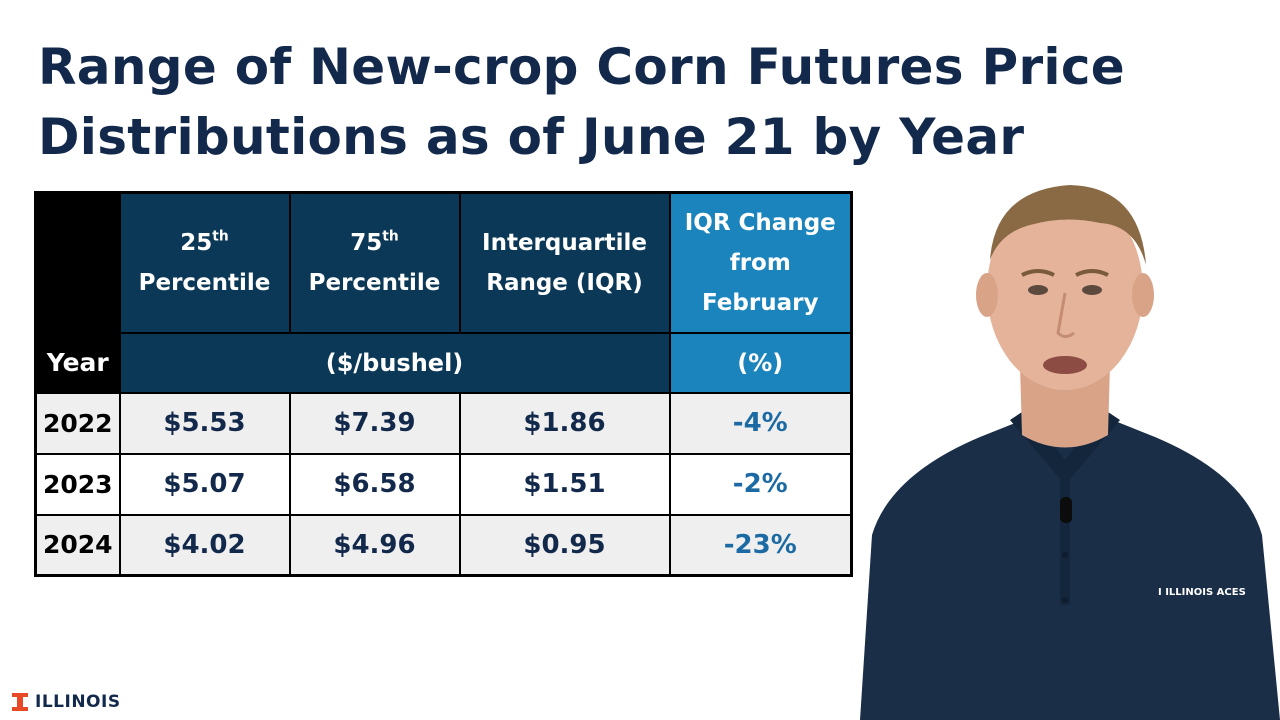  I want to click on title-line-1: Range of New-crop Corn Futures Price, so click(581, 67).